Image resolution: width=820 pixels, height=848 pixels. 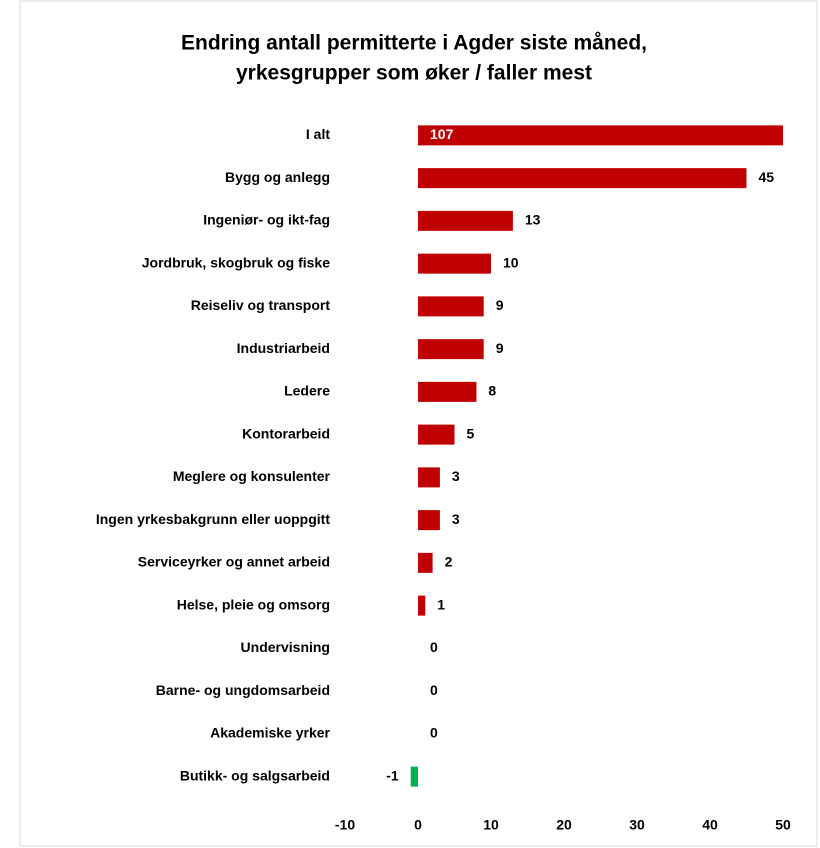 I want to click on value-label: 10, so click(x=511, y=262).